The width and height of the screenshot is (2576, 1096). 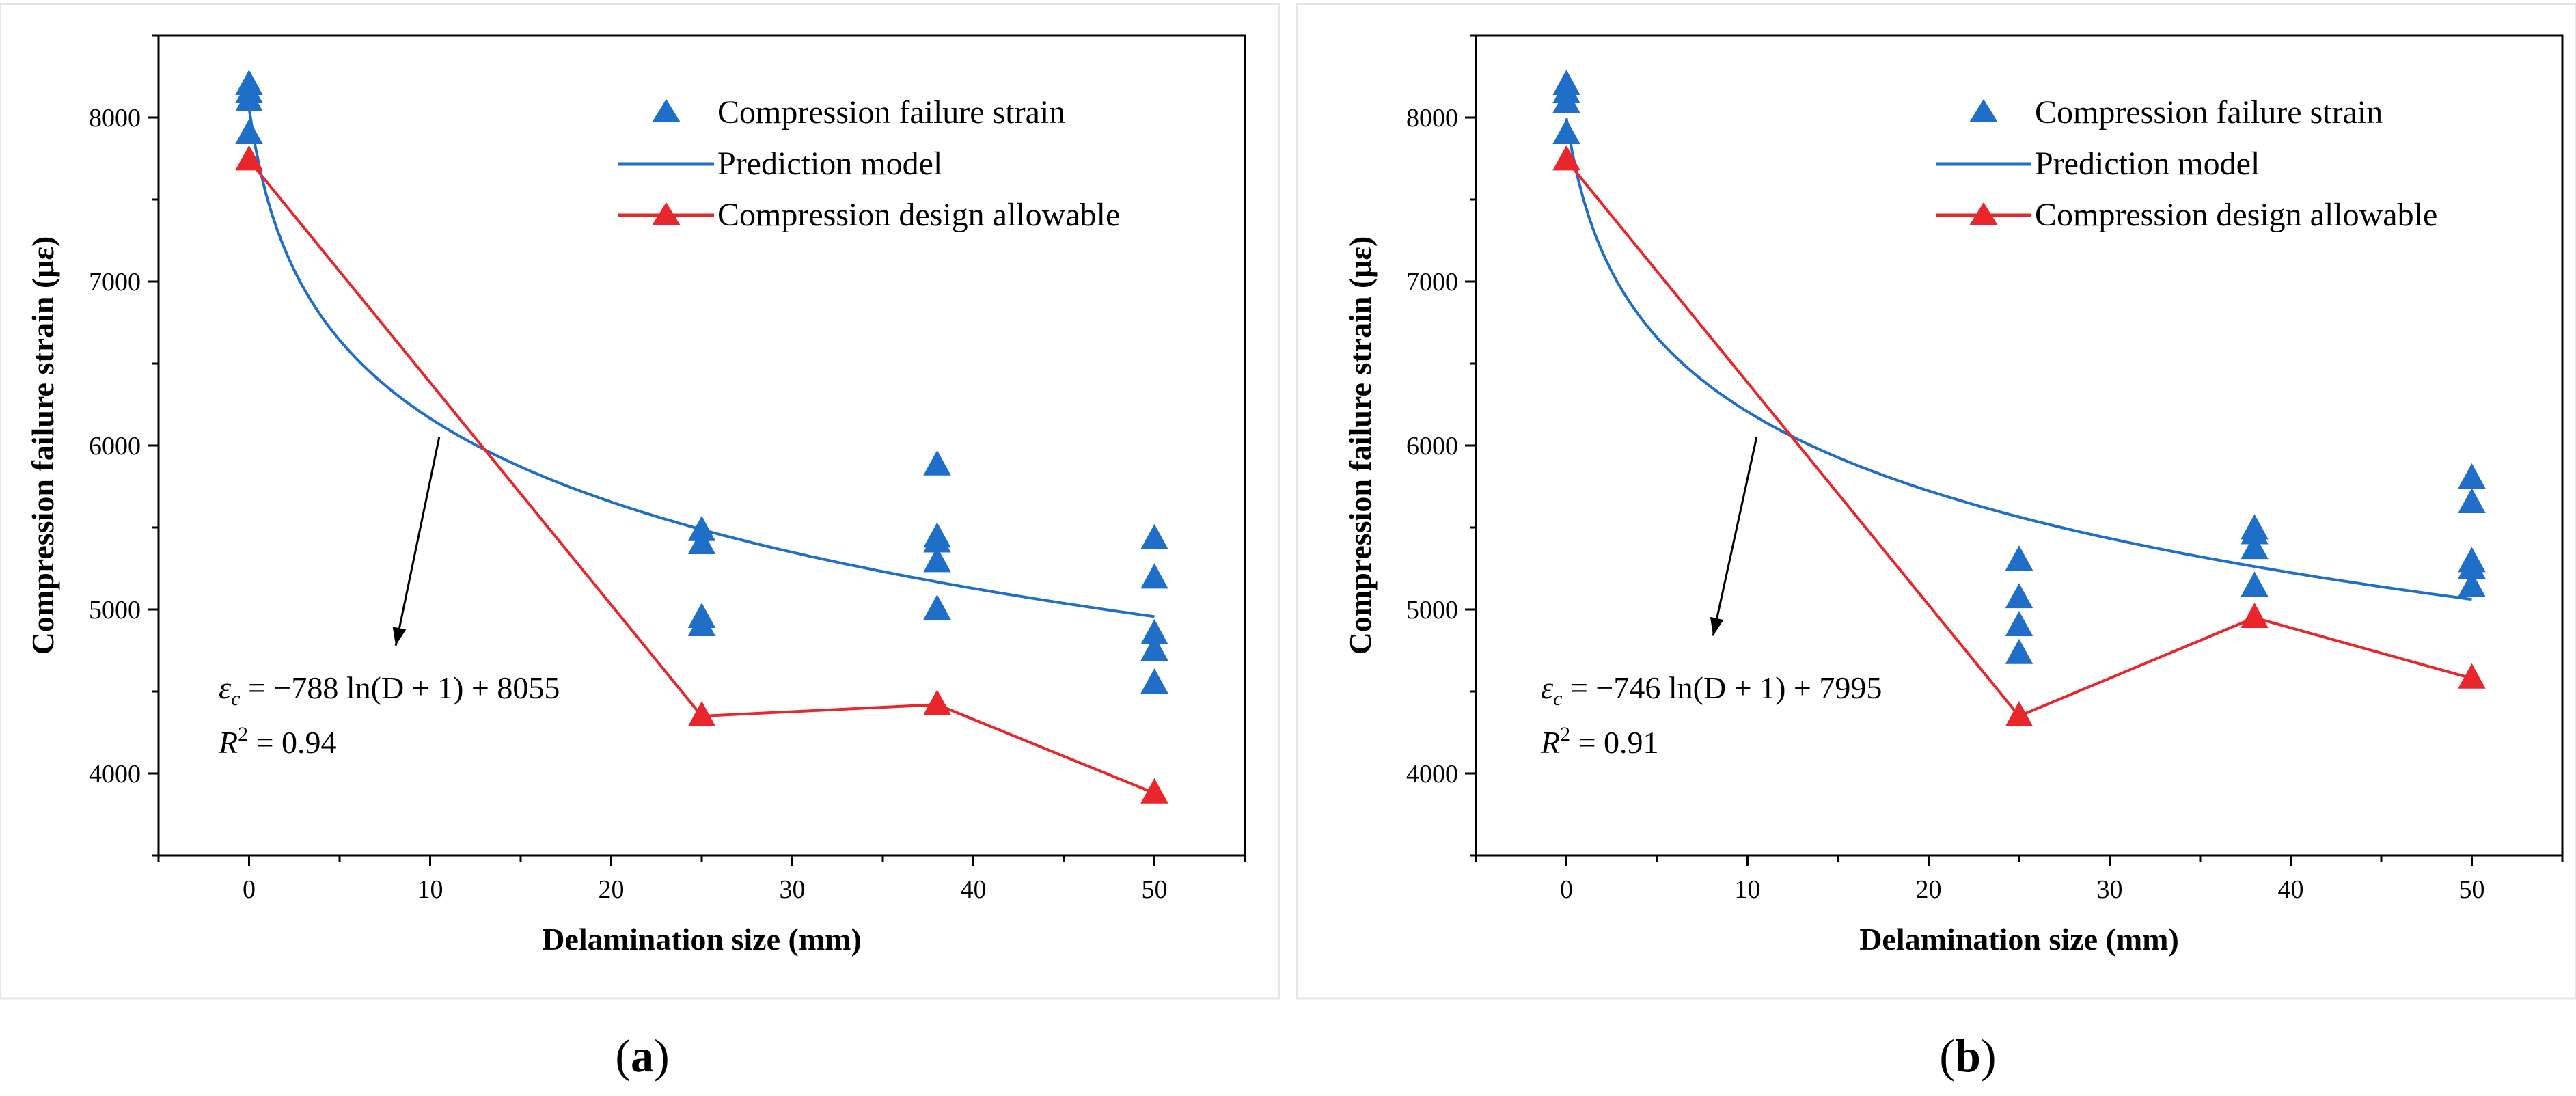 I want to click on plot-b-x-axis-title: Delamination size (mm), so click(x=2019, y=939).